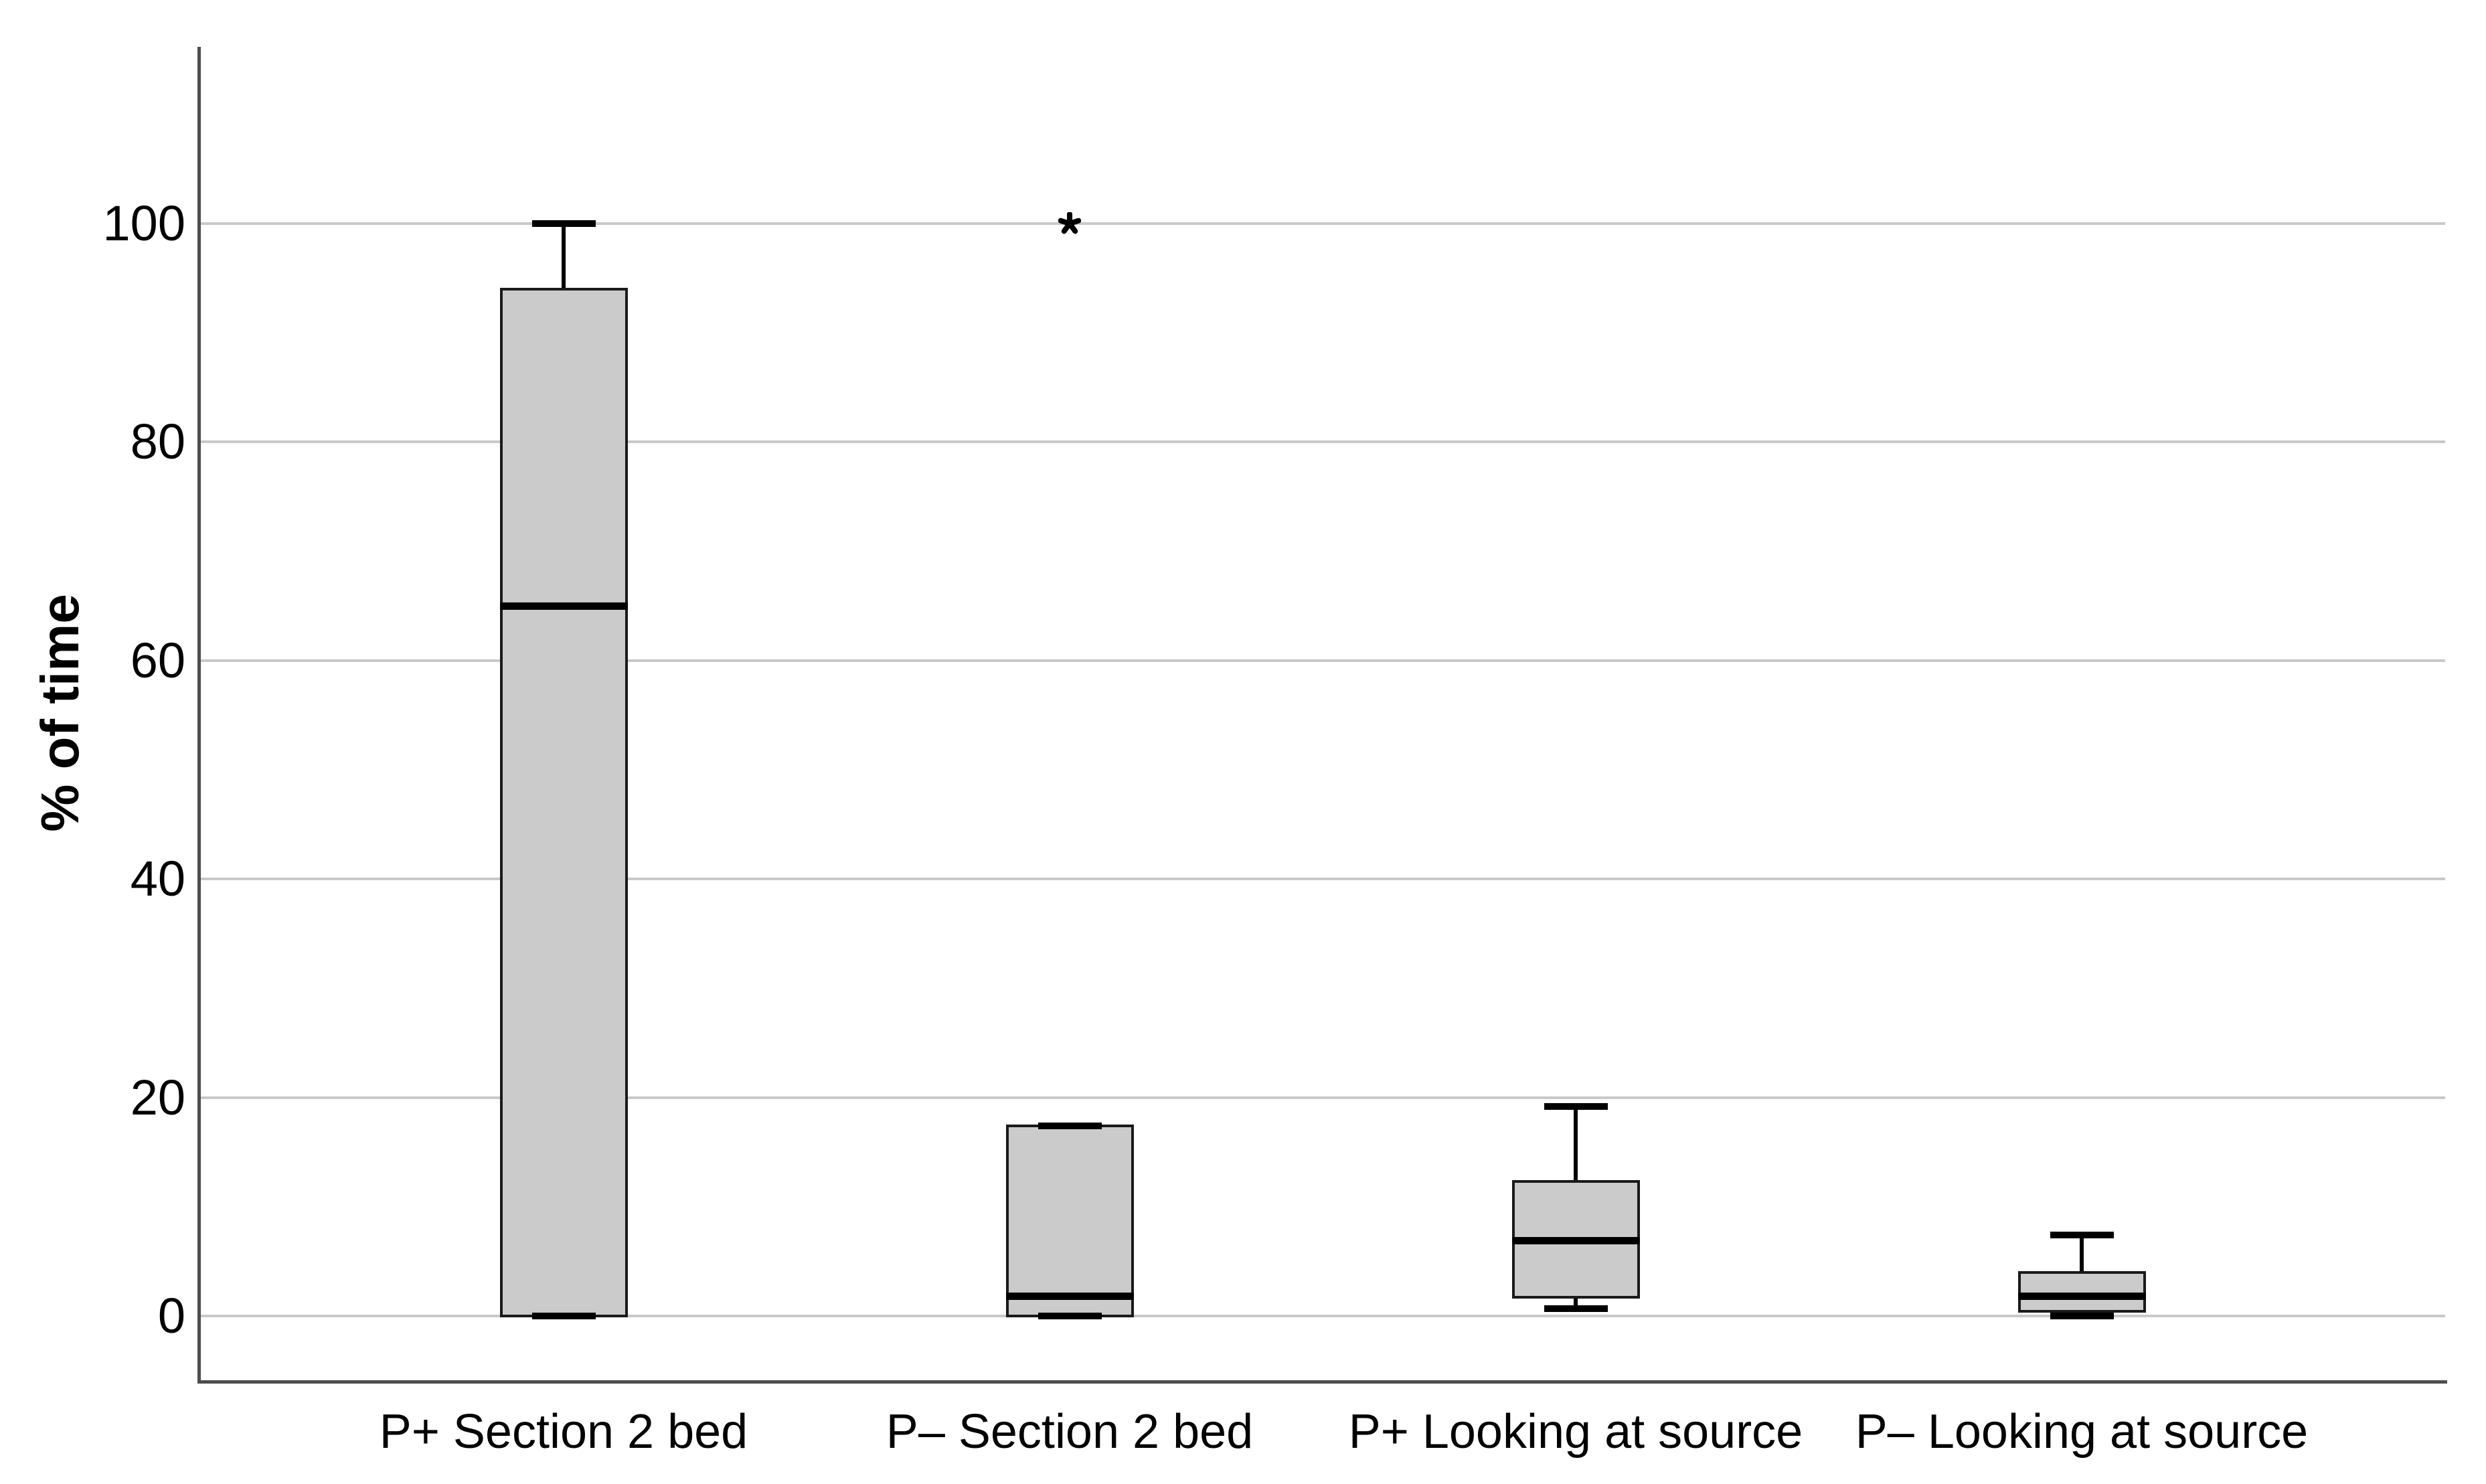  Describe the element at coordinates (171, 1316) in the screenshot. I see `y-tick-label: 0` at that location.